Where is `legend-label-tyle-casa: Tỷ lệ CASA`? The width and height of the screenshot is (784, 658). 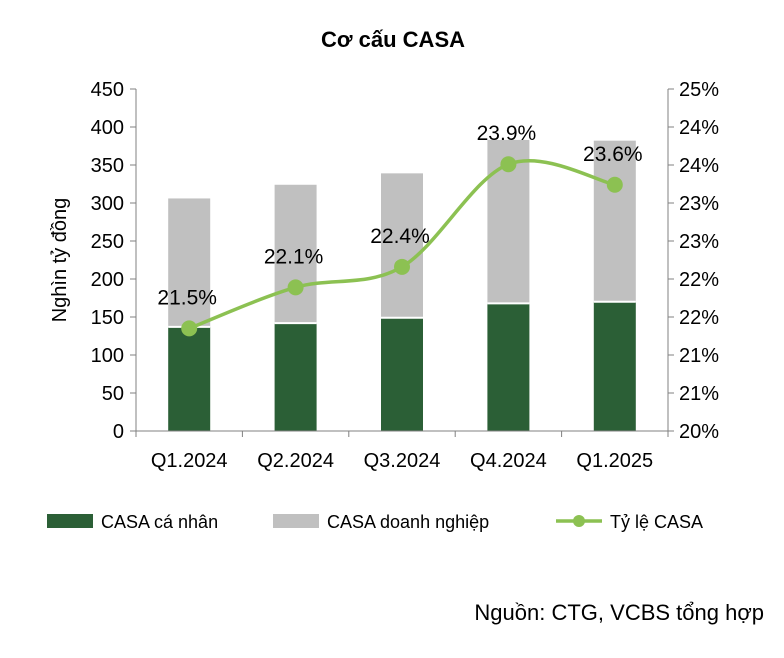 legend-label-tyle-casa: Tỷ lệ CASA is located at coordinates (656, 522).